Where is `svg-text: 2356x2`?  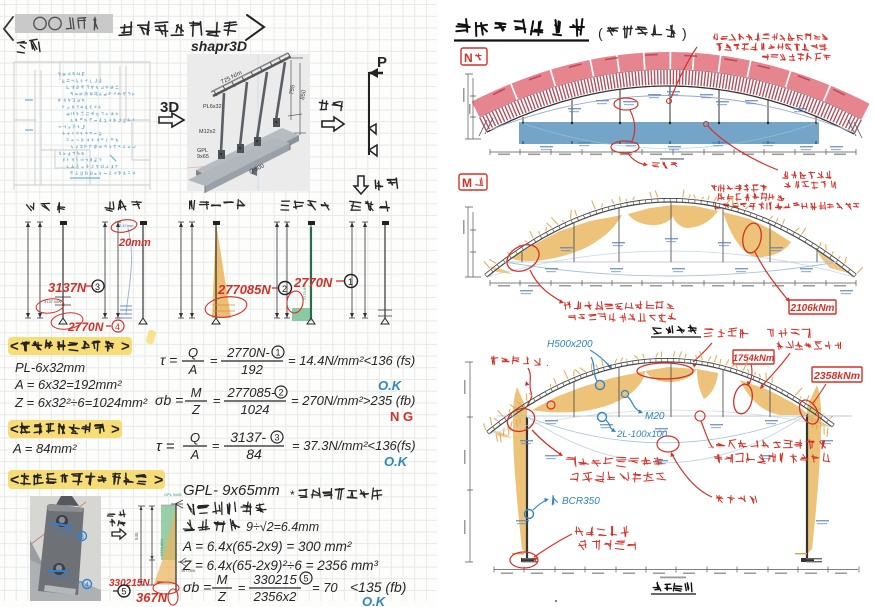
svg-text: 2356x2 is located at coordinates (275, 596).